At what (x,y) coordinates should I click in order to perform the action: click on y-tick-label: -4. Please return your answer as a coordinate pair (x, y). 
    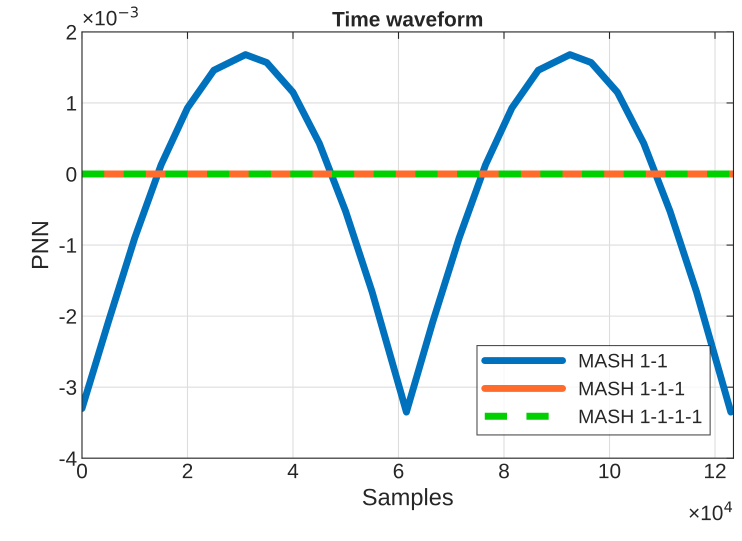
    Looking at the image, I should click on (68, 458).